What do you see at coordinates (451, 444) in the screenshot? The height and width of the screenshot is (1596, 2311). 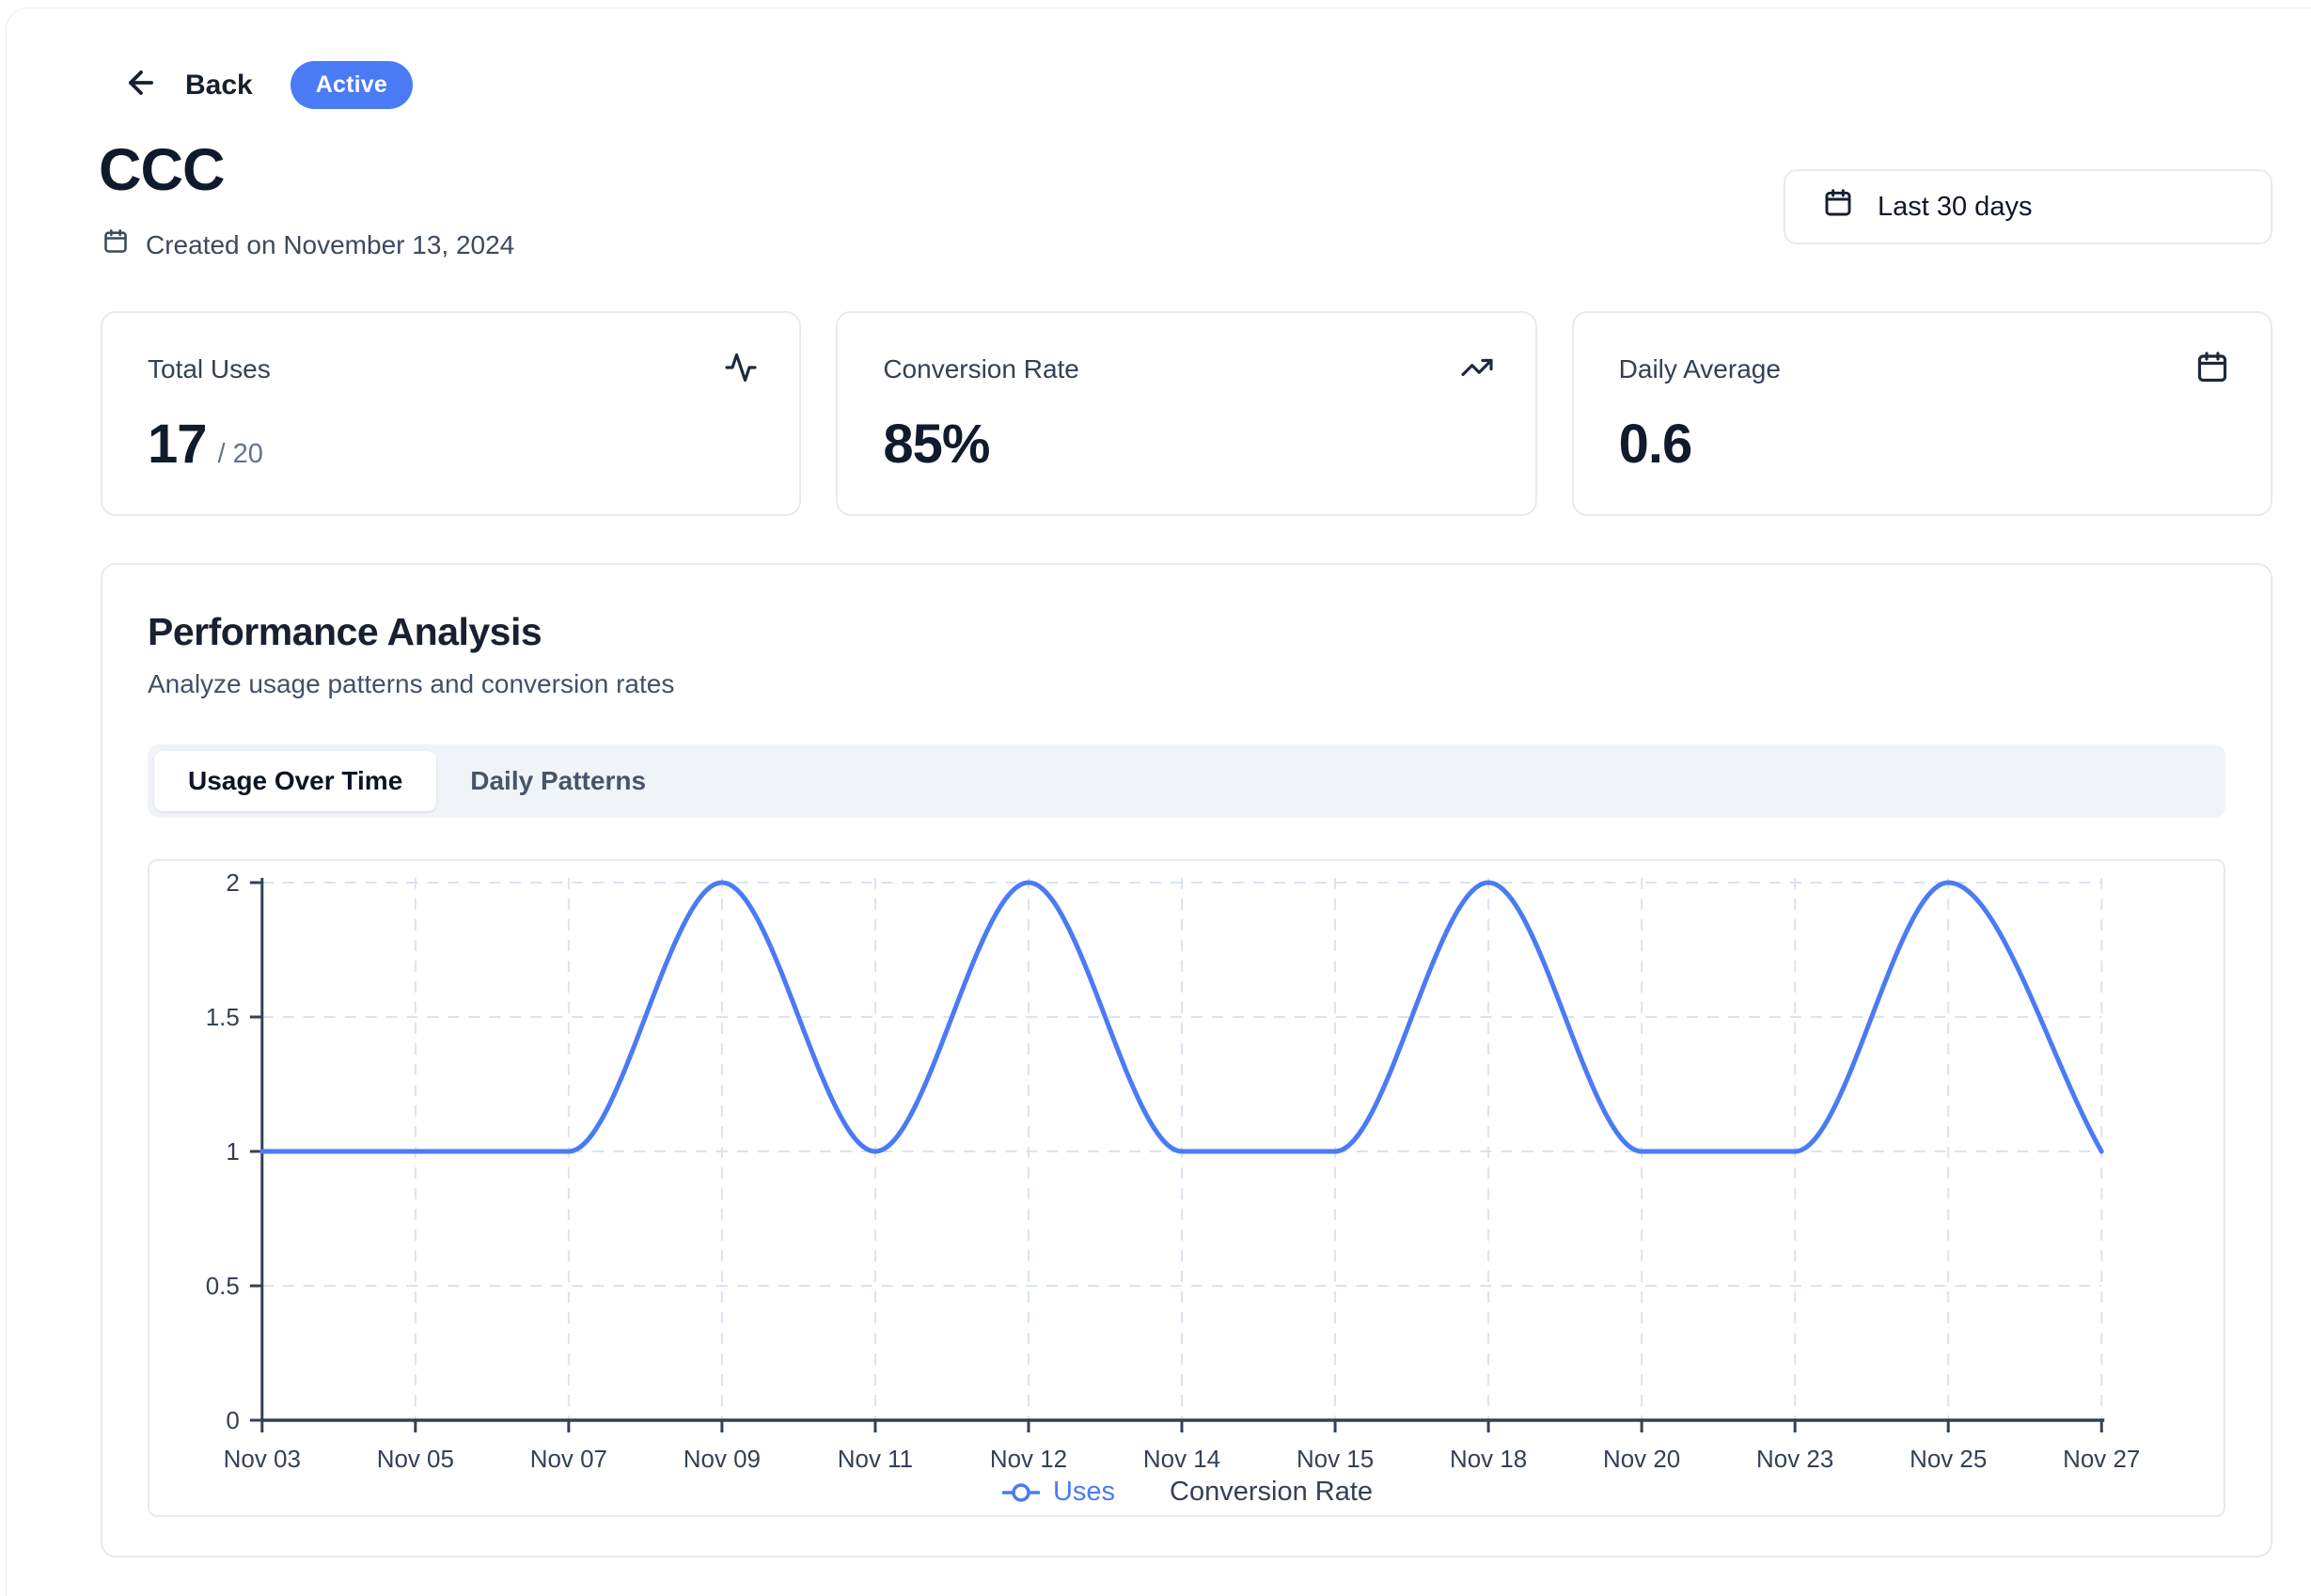 I see `stat-value-row: 17 / 20` at bounding box center [451, 444].